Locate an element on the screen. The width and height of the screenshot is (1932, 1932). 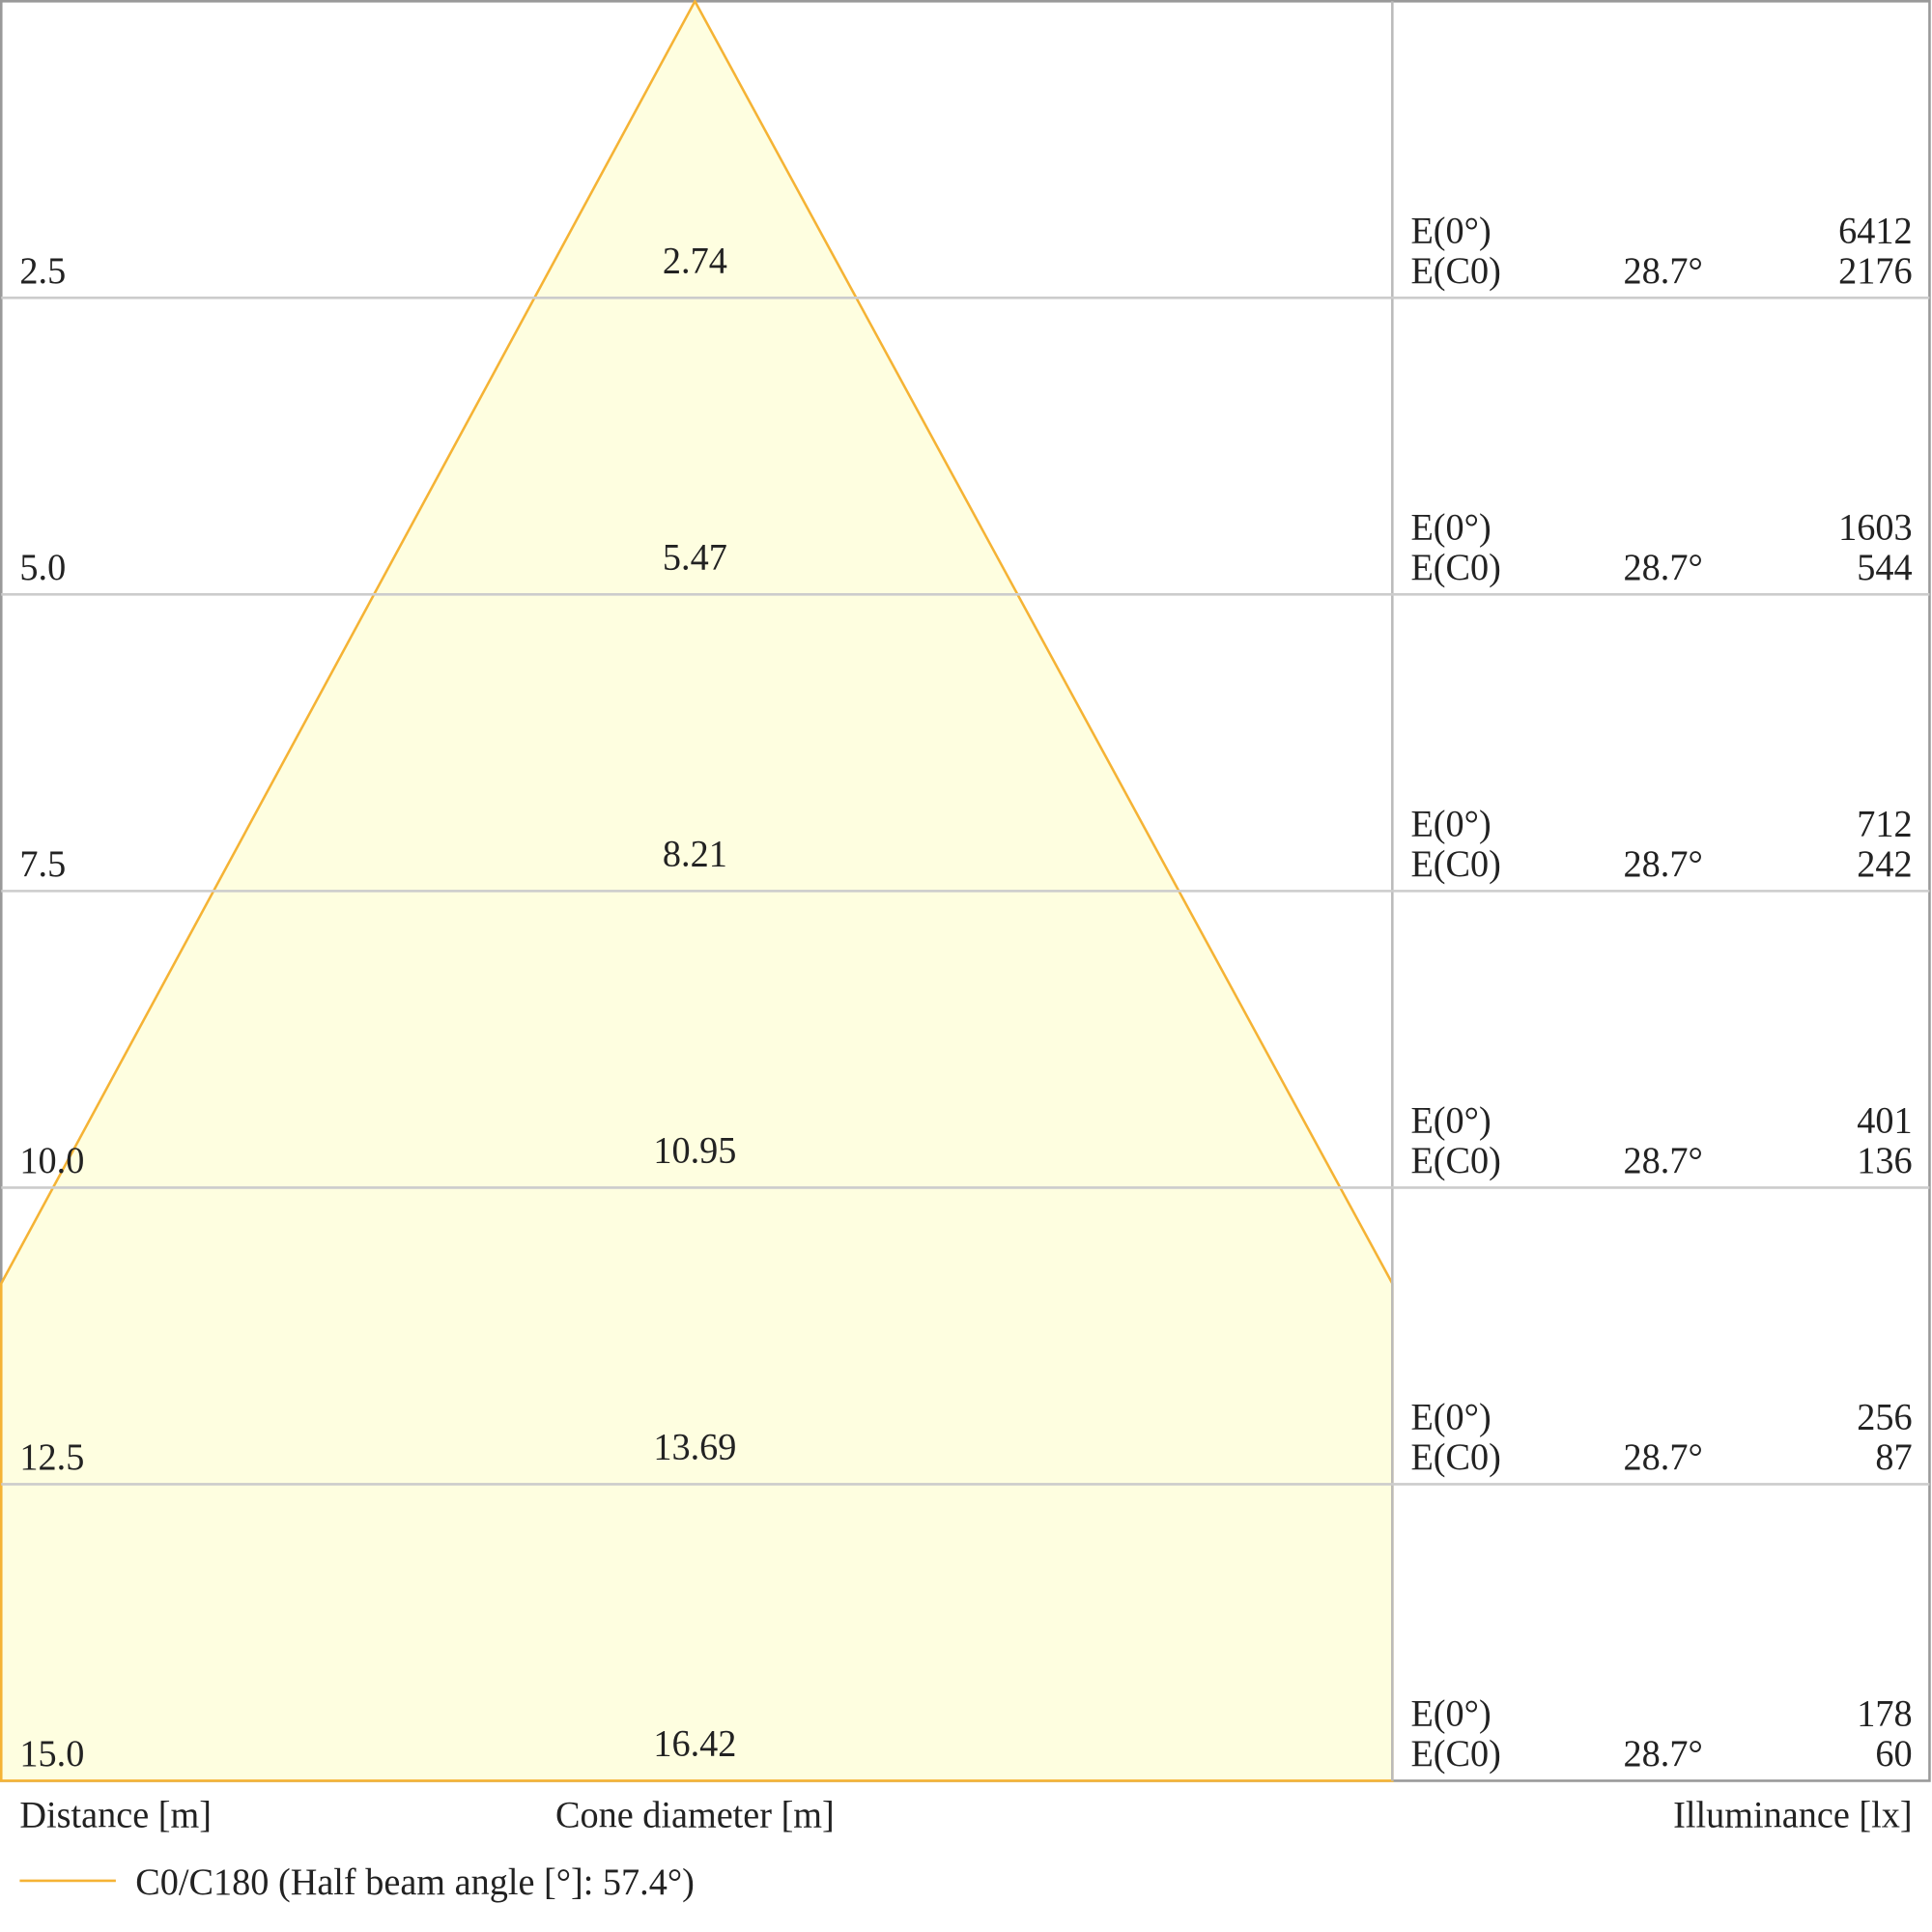
e0-value: 1603 is located at coordinates (1875, 527).